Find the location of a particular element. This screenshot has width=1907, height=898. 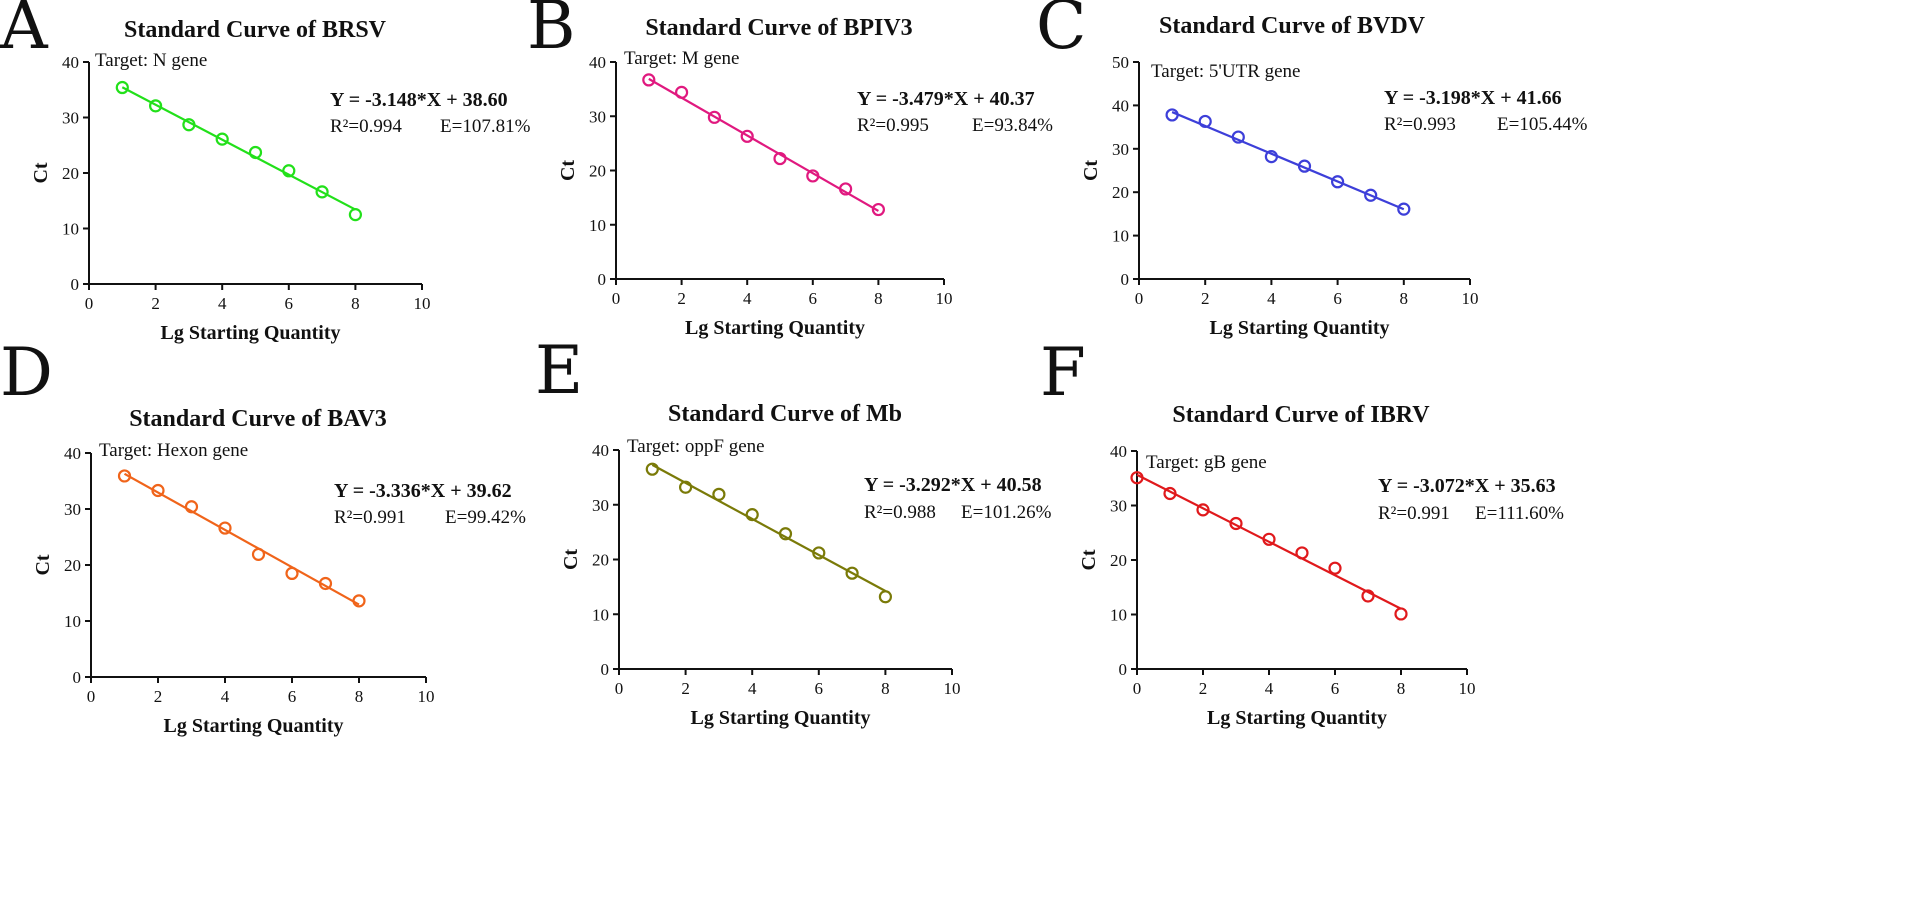

y-tick-label: 50 is located at coordinates (1120, 62).